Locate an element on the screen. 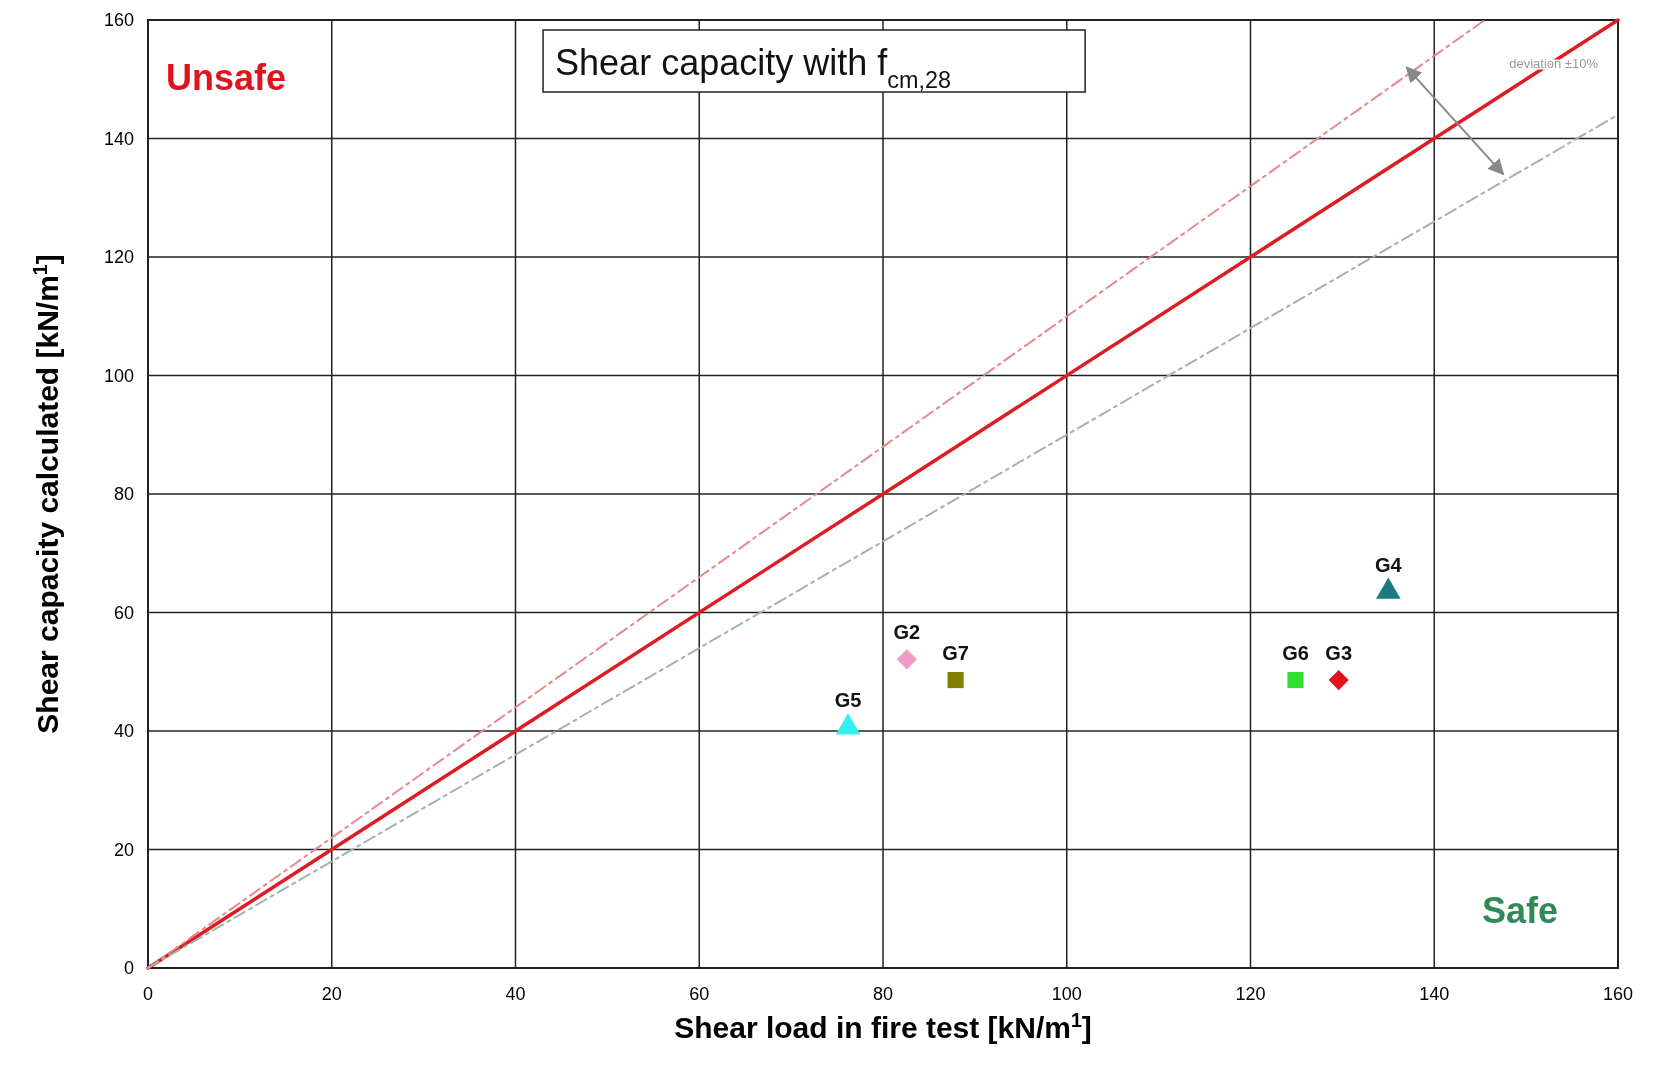 This screenshot has width=1659, height=1069. x-tick-label: 120 is located at coordinates (1250, 994).